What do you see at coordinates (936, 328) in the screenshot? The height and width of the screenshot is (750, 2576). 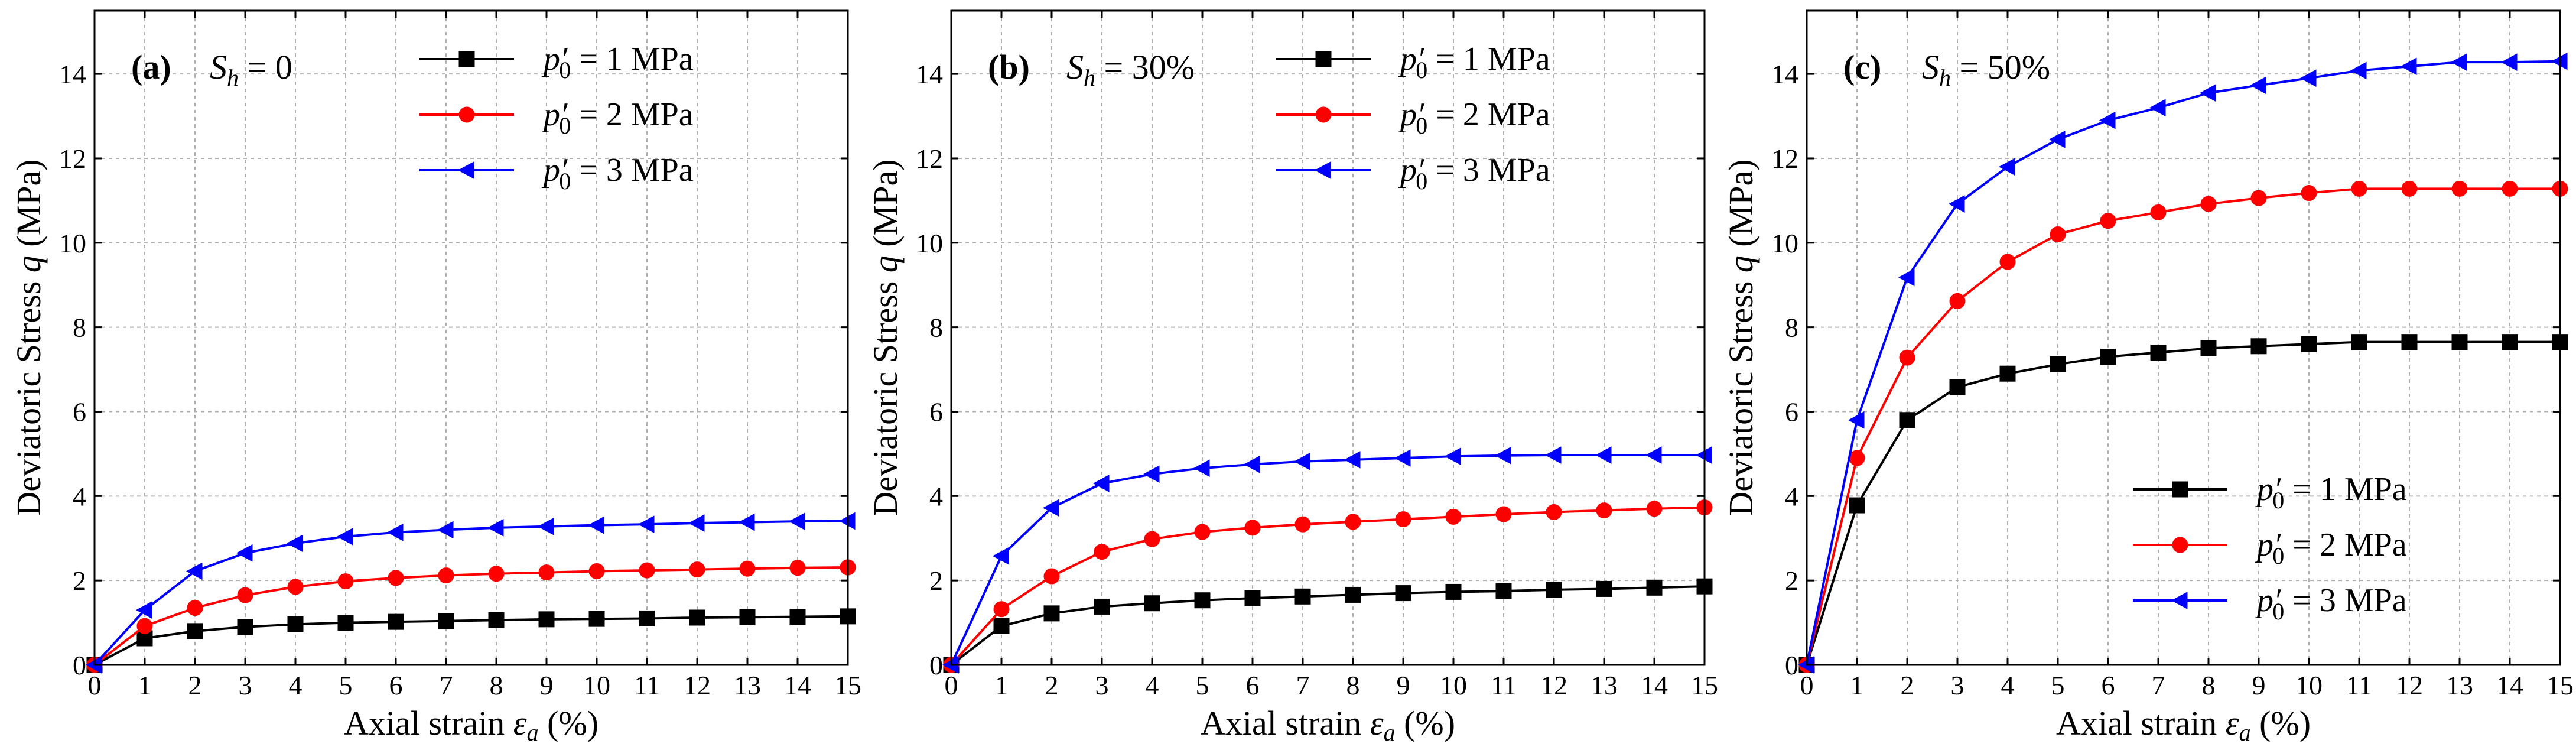 I see `y-tick-label: 8` at bounding box center [936, 328].